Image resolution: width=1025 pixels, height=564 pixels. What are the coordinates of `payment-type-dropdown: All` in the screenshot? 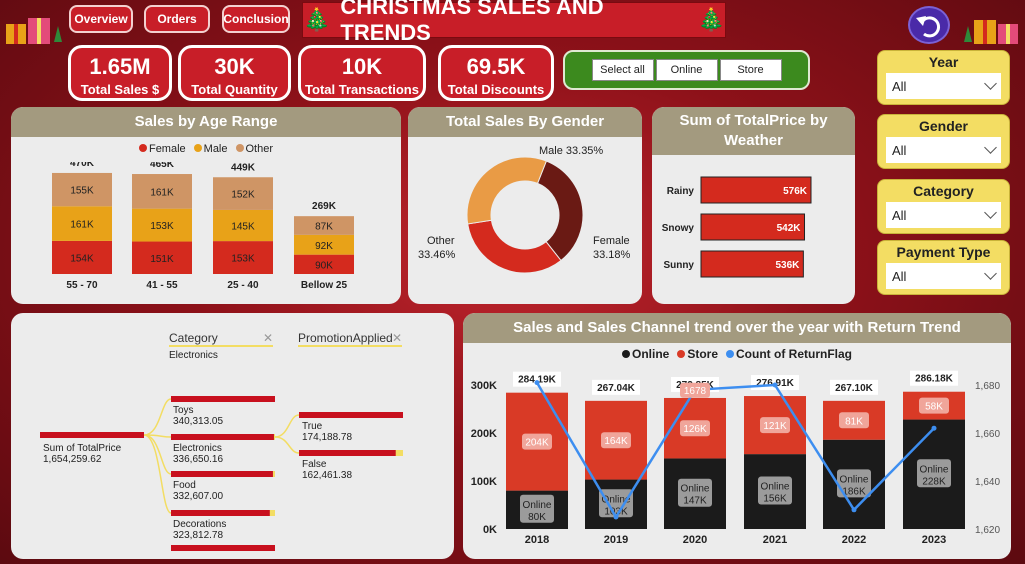 It's located at (943, 276).